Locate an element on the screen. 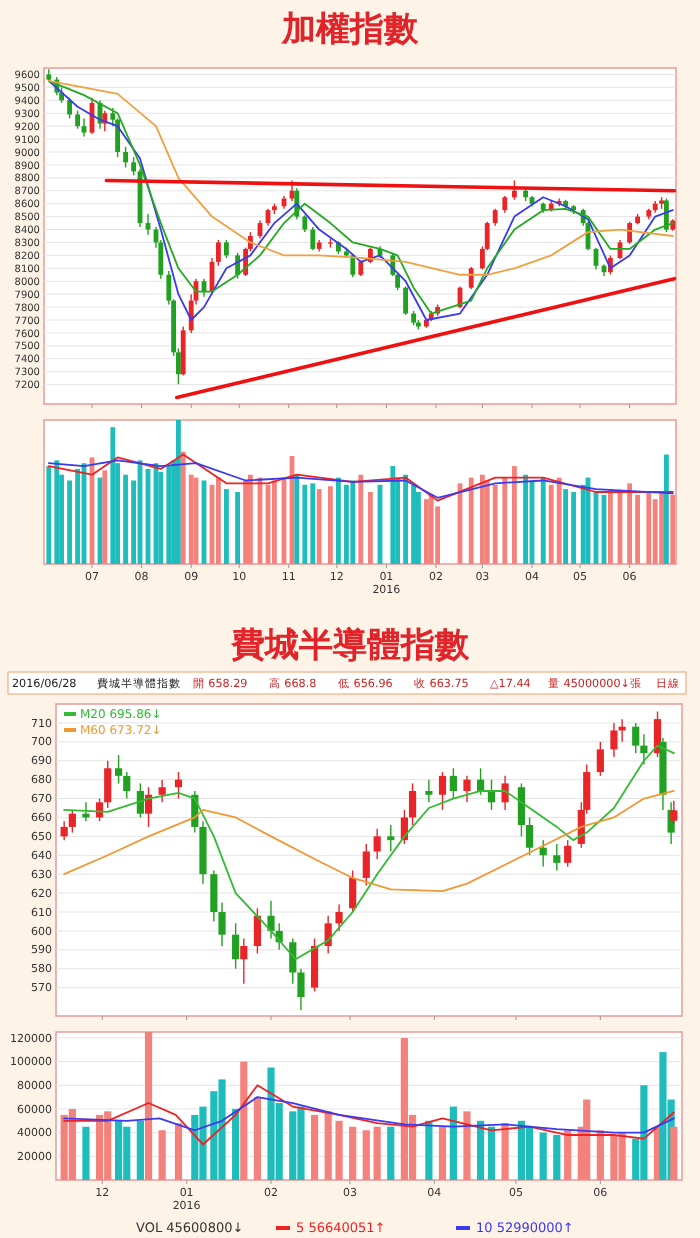 This screenshot has height=1238, width=700. chart-title: 加權指數 is located at coordinates (350, 30).